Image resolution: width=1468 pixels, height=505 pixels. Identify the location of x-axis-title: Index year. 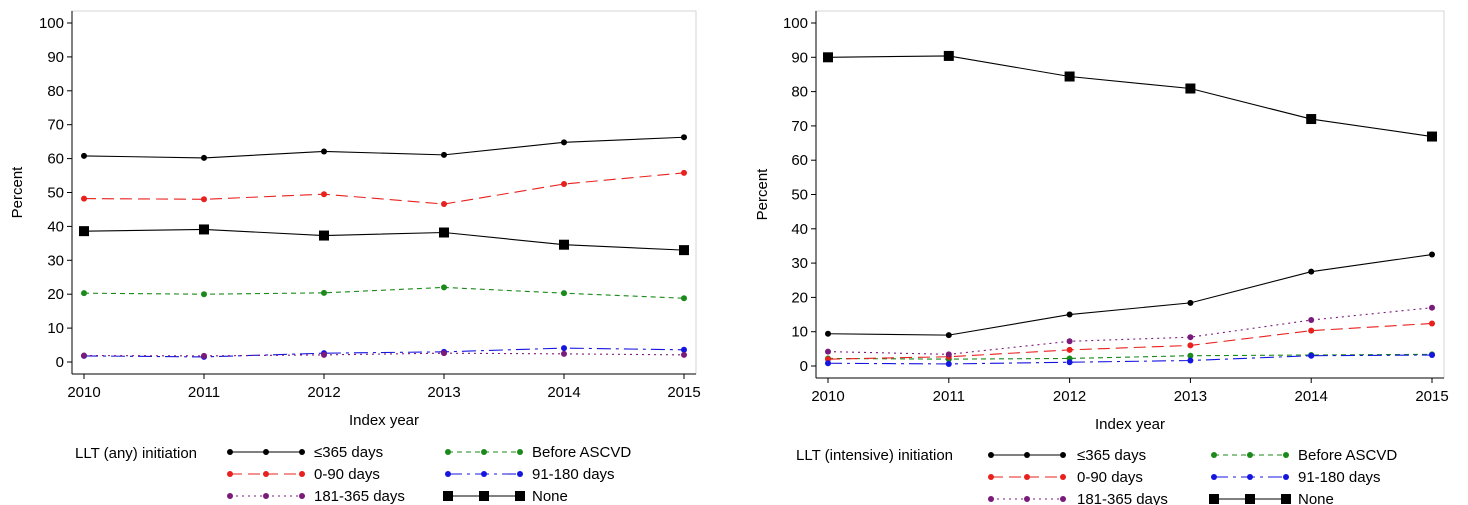
(384, 420).